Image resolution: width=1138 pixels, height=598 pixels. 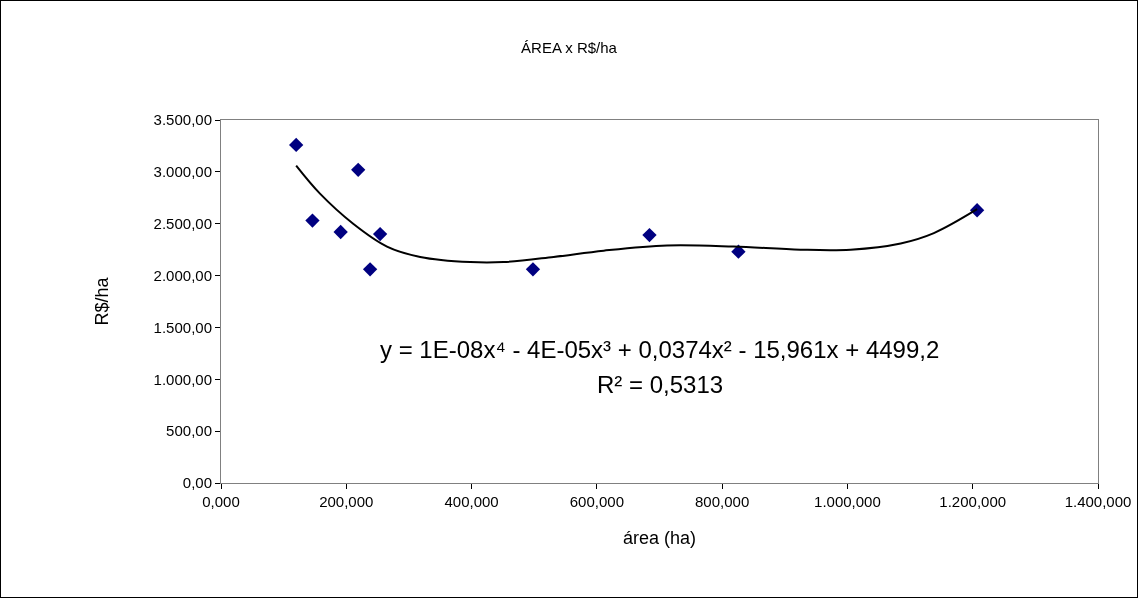 I want to click on x-tick-label: 1.000,000, so click(x=847, y=501).